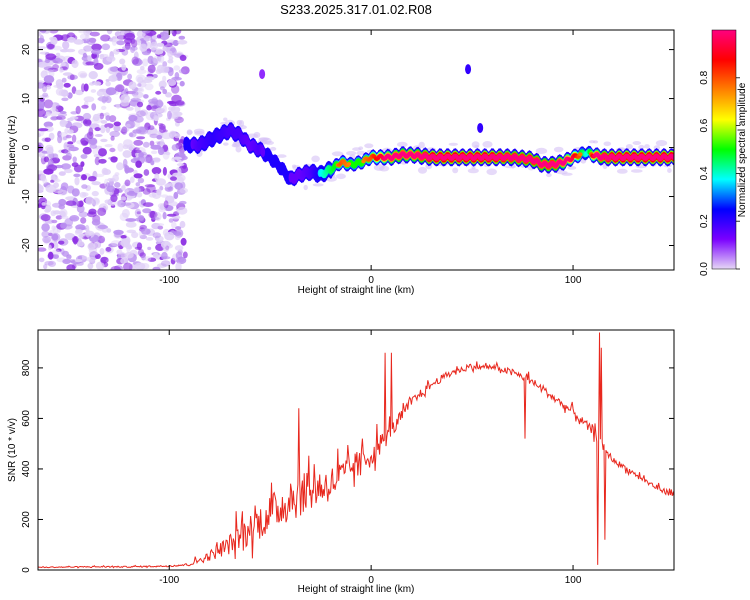  Describe the element at coordinates (704, 221) in the screenshot. I see `colorbar-tick-label: 0.2` at that location.